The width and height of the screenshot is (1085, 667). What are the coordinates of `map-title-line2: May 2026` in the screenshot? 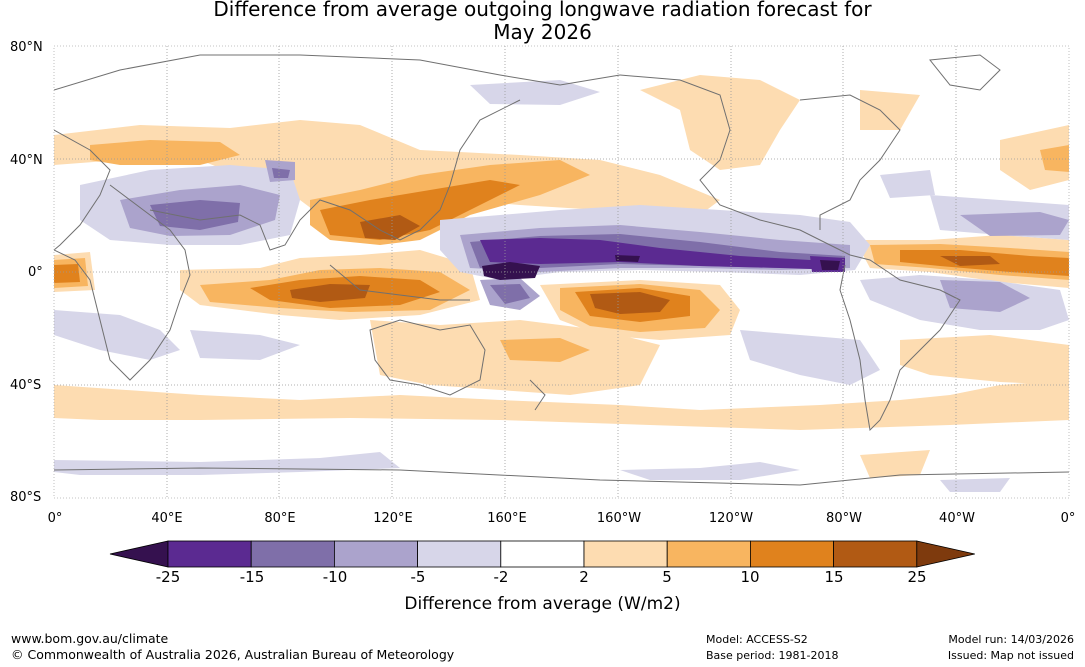 It's located at (542, 32).